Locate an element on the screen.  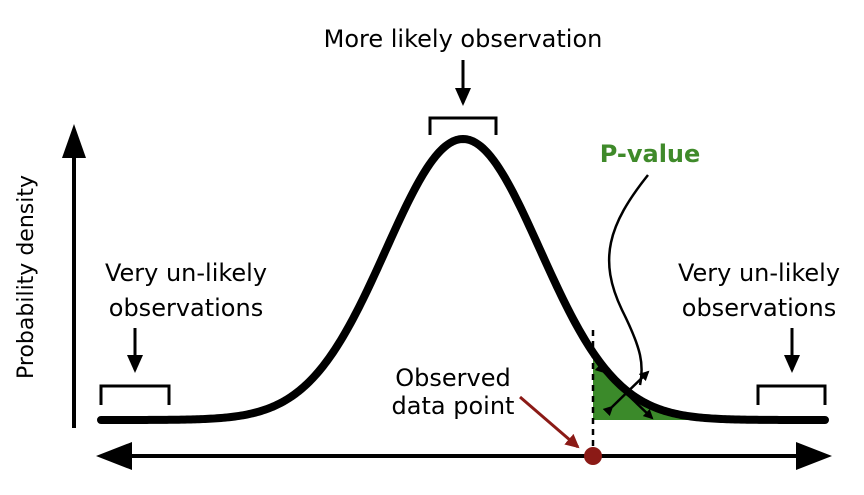
left-down-arrow-icon is located at coordinates (135, 364).